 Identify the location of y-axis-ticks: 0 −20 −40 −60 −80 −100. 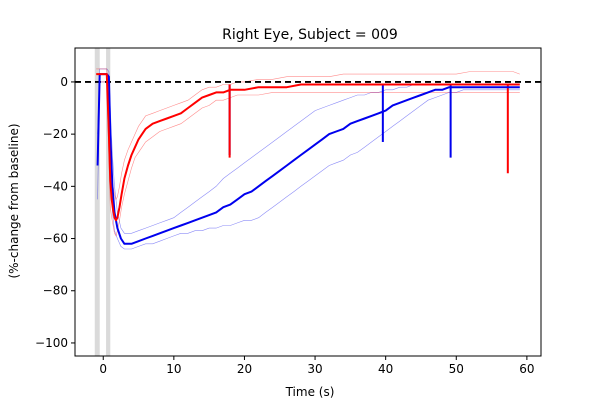
(55, 212).